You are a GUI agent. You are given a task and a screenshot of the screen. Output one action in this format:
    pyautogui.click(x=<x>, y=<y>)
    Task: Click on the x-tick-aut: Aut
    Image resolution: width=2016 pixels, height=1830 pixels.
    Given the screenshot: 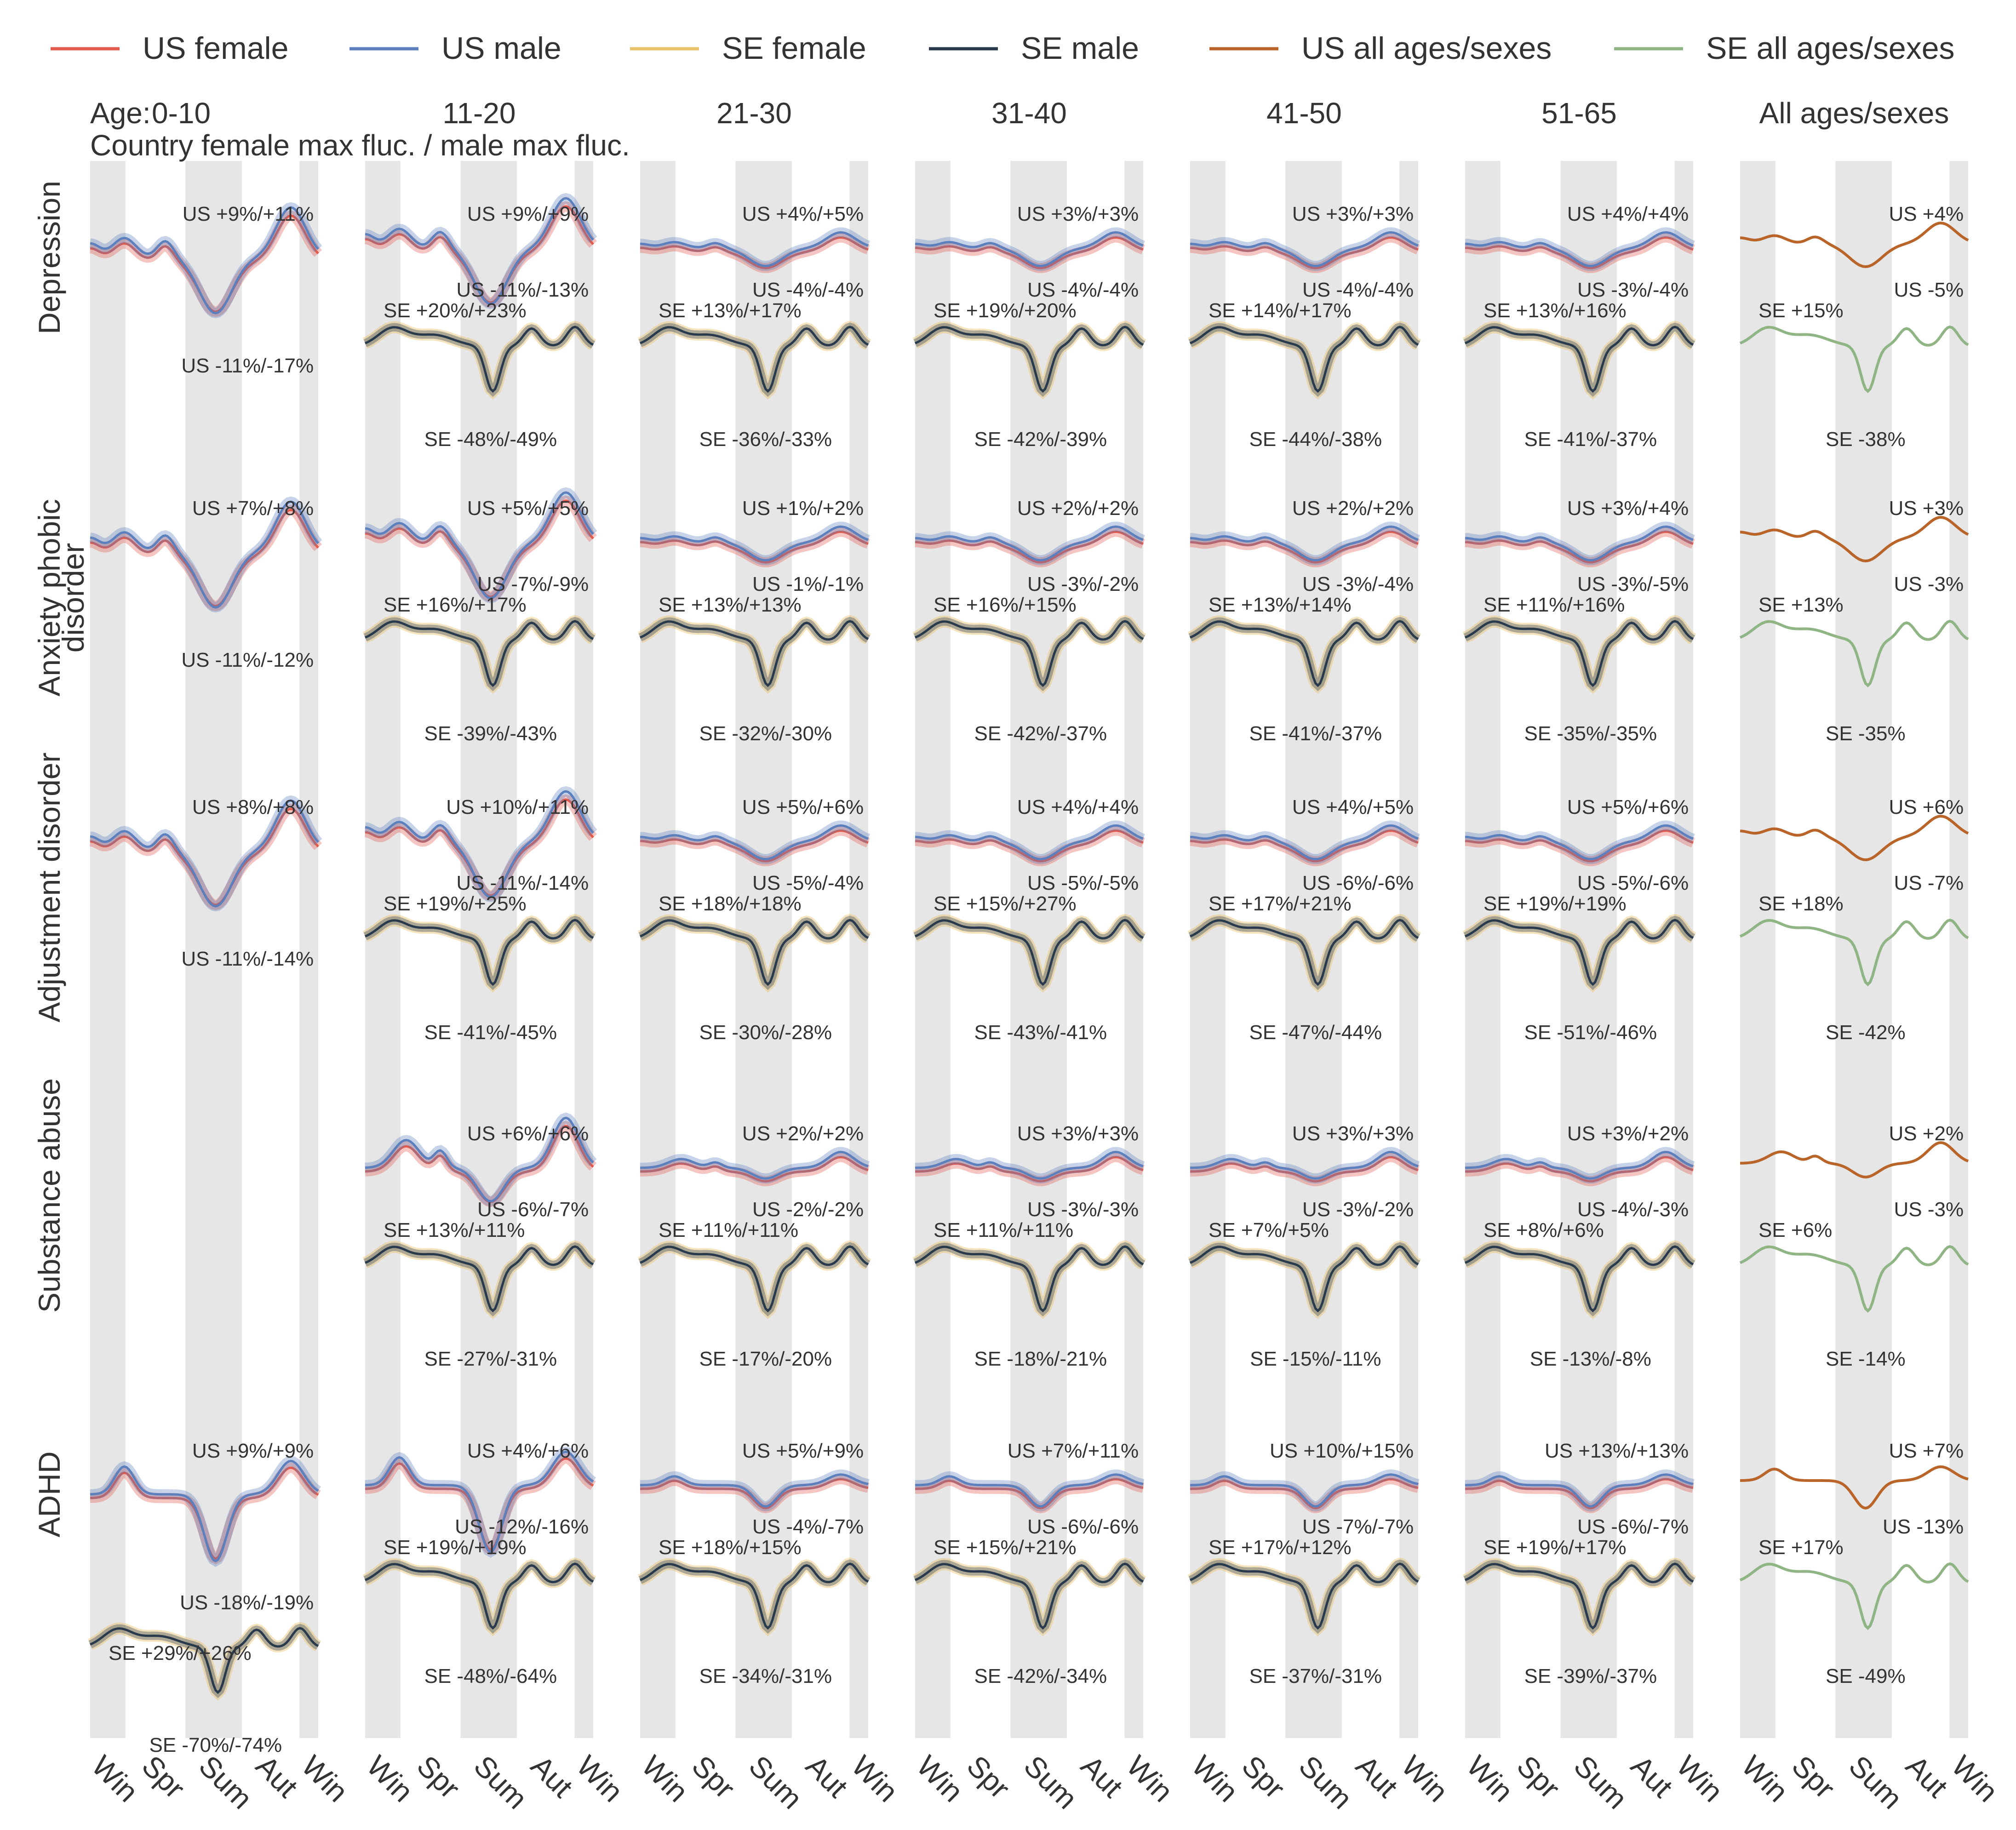 What is the action you would take?
    pyautogui.click(x=1102, y=1777)
    